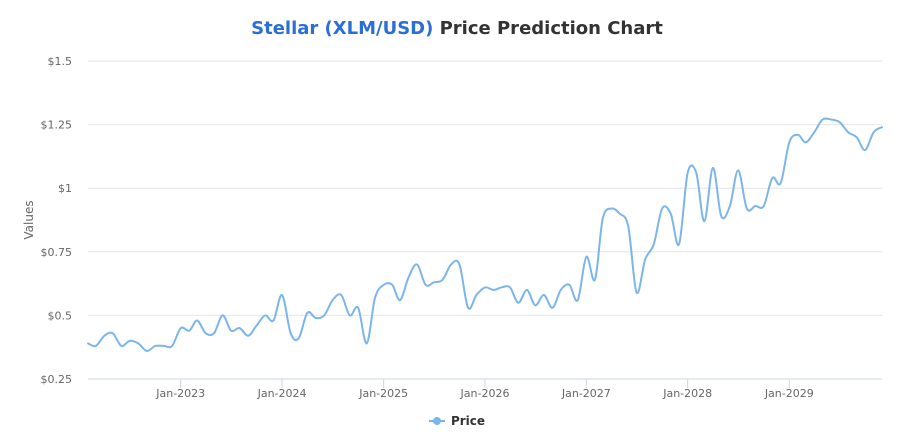 The height and width of the screenshot is (445, 914). What do you see at coordinates (57, 220) in the screenshot?
I see `y-axis-ticks: $0.25 $0.5 $0.75 $1 $1.25 $1.5` at bounding box center [57, 220].